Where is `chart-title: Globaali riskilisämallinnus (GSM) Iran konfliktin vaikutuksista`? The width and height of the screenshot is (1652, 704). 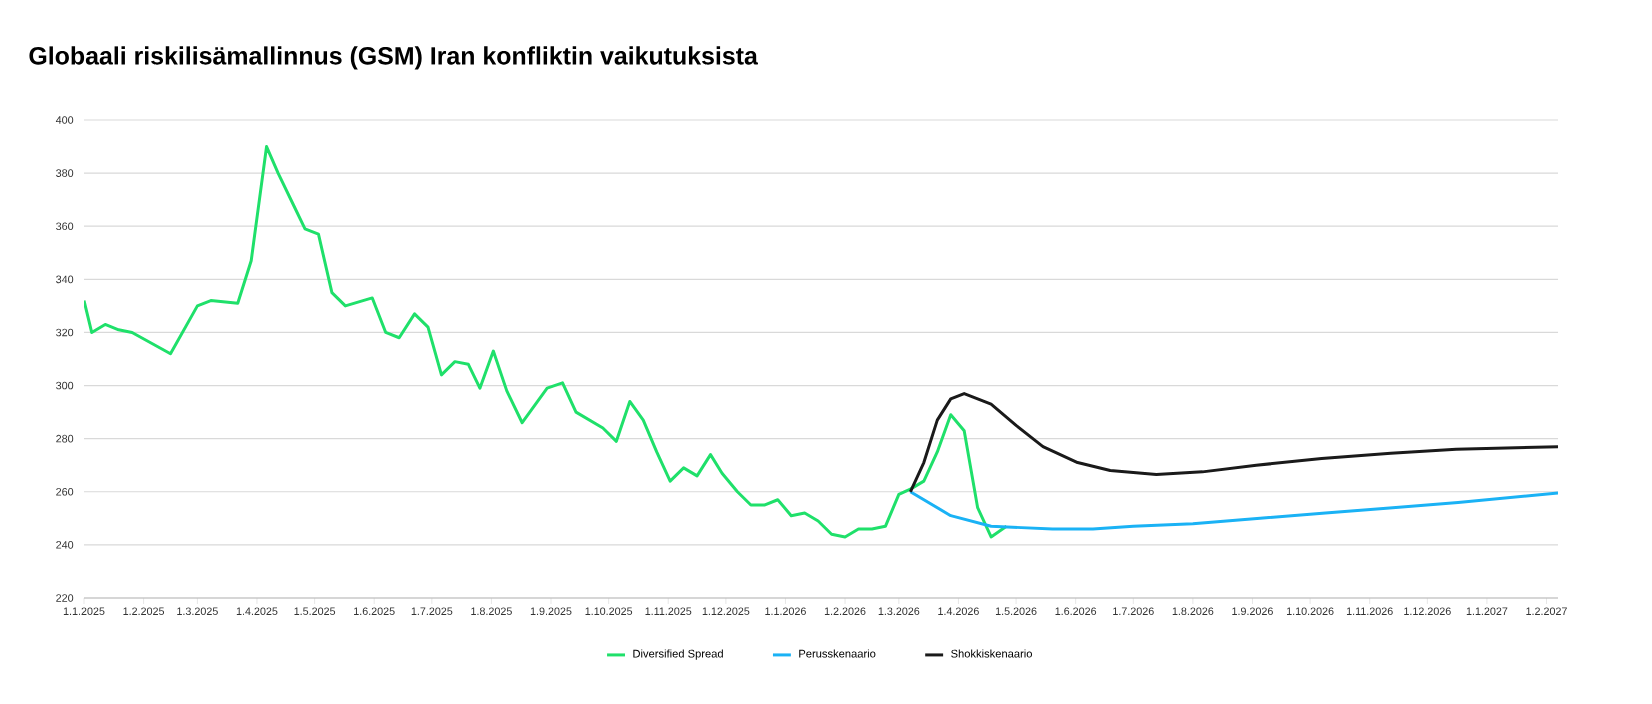
chart-title: Globaali riskilisämallinnus (GSM) Iran konfliktin vaikutuksista is located at coordinates (393, 58).